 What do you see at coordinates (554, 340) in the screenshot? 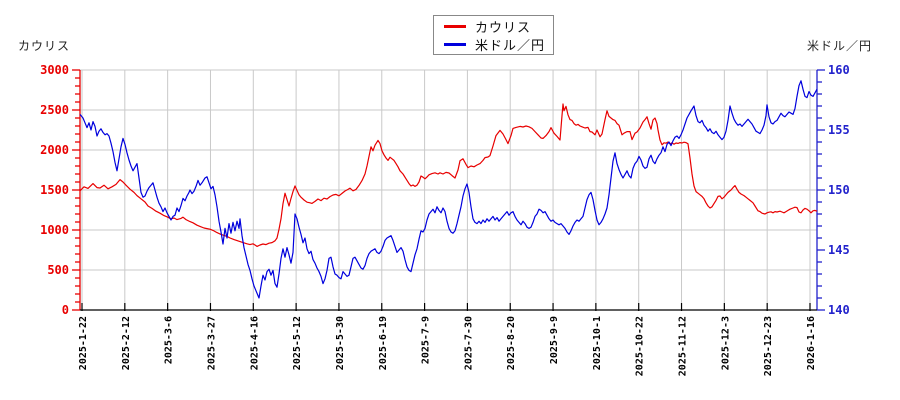
I see `x-axis-tick-label: 2025-9-9` at bounding box center [554, 340].